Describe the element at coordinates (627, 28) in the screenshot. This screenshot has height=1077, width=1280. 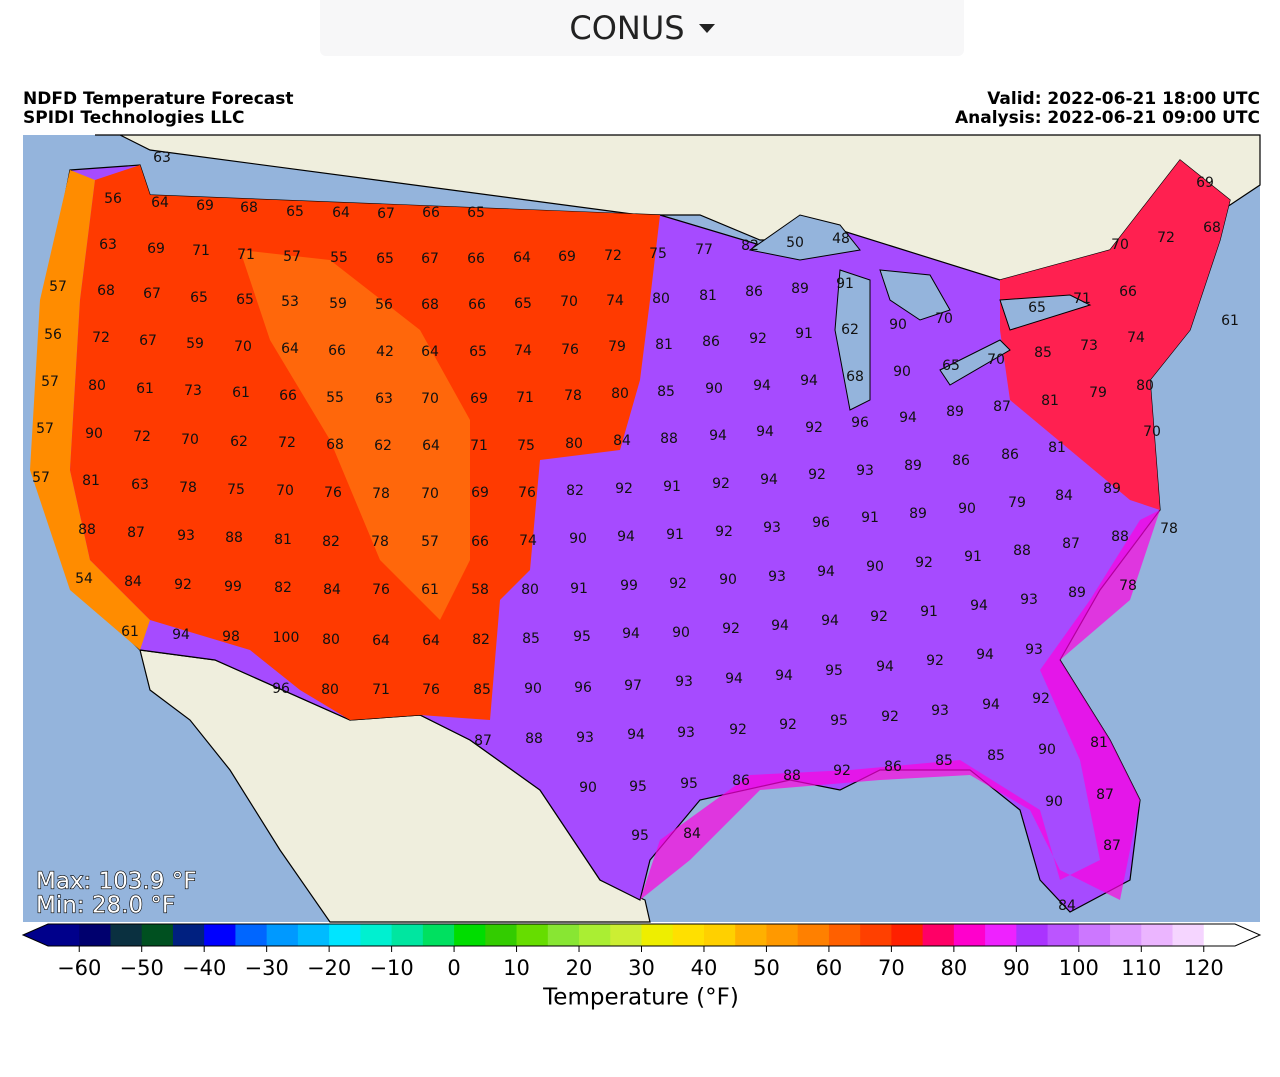
I see `dropdown-label: CONUS` at that location.